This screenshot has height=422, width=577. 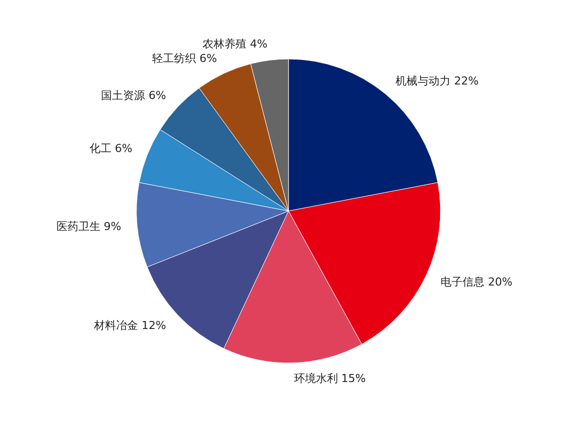 I want to click on slice-label: 材料冶金 12%, so click(x=129, y=325).